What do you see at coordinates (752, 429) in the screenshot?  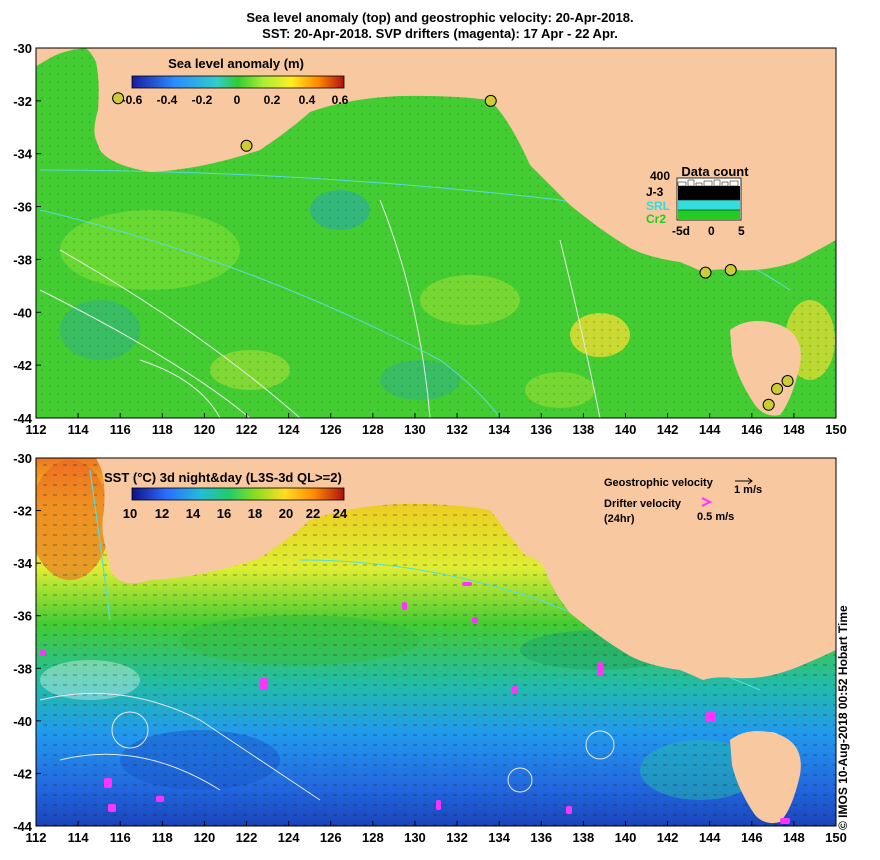 I see `top-x-tick-label: 146` at bounding box center [752, 429].